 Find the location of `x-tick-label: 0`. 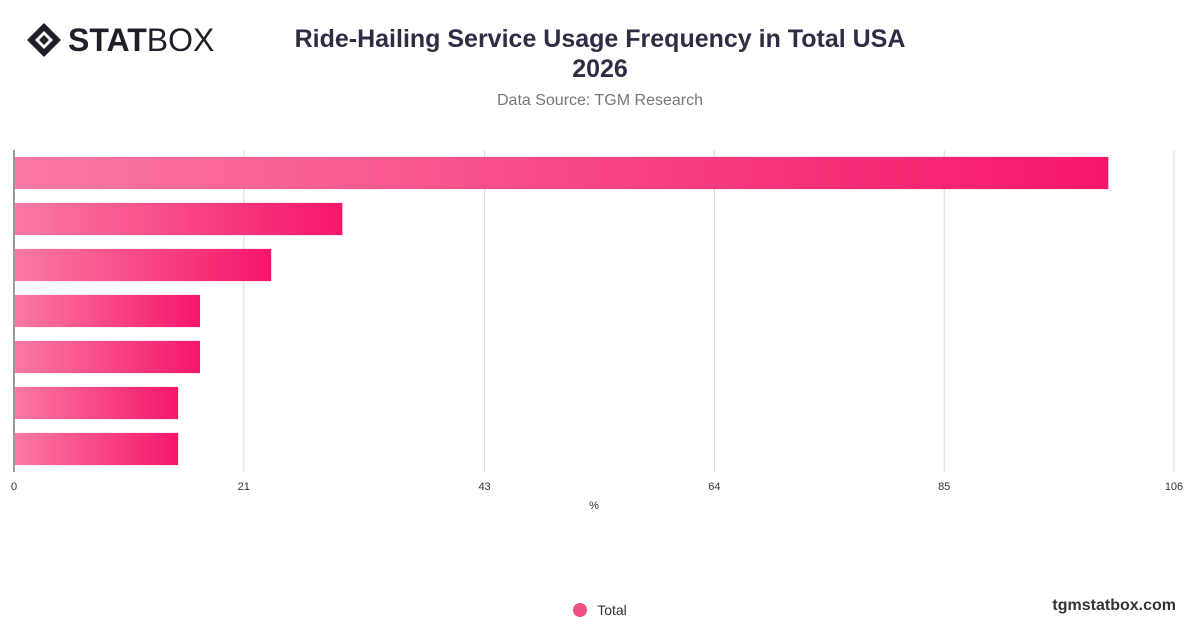

x-tick-label: 0 is located at coordinates (14, 487).